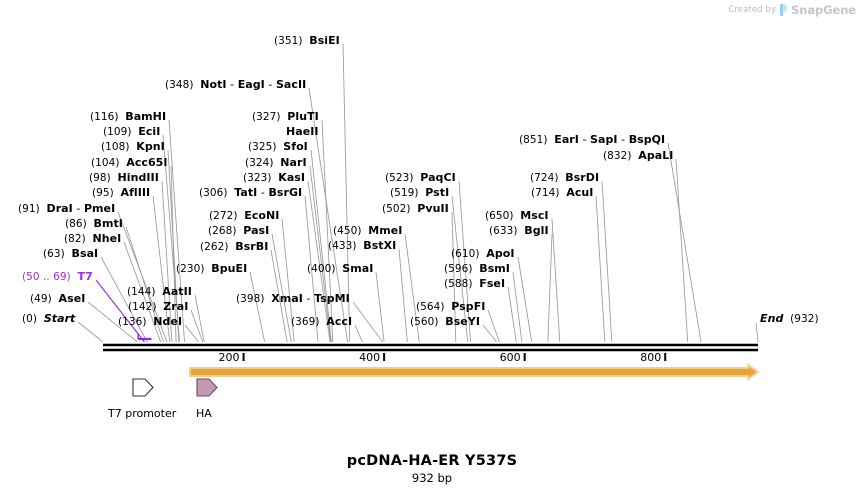 Image resolution: width=864 pixels, height=494 pixels. I want to click on plasmid-size: 932 bp, so click(432, 478).